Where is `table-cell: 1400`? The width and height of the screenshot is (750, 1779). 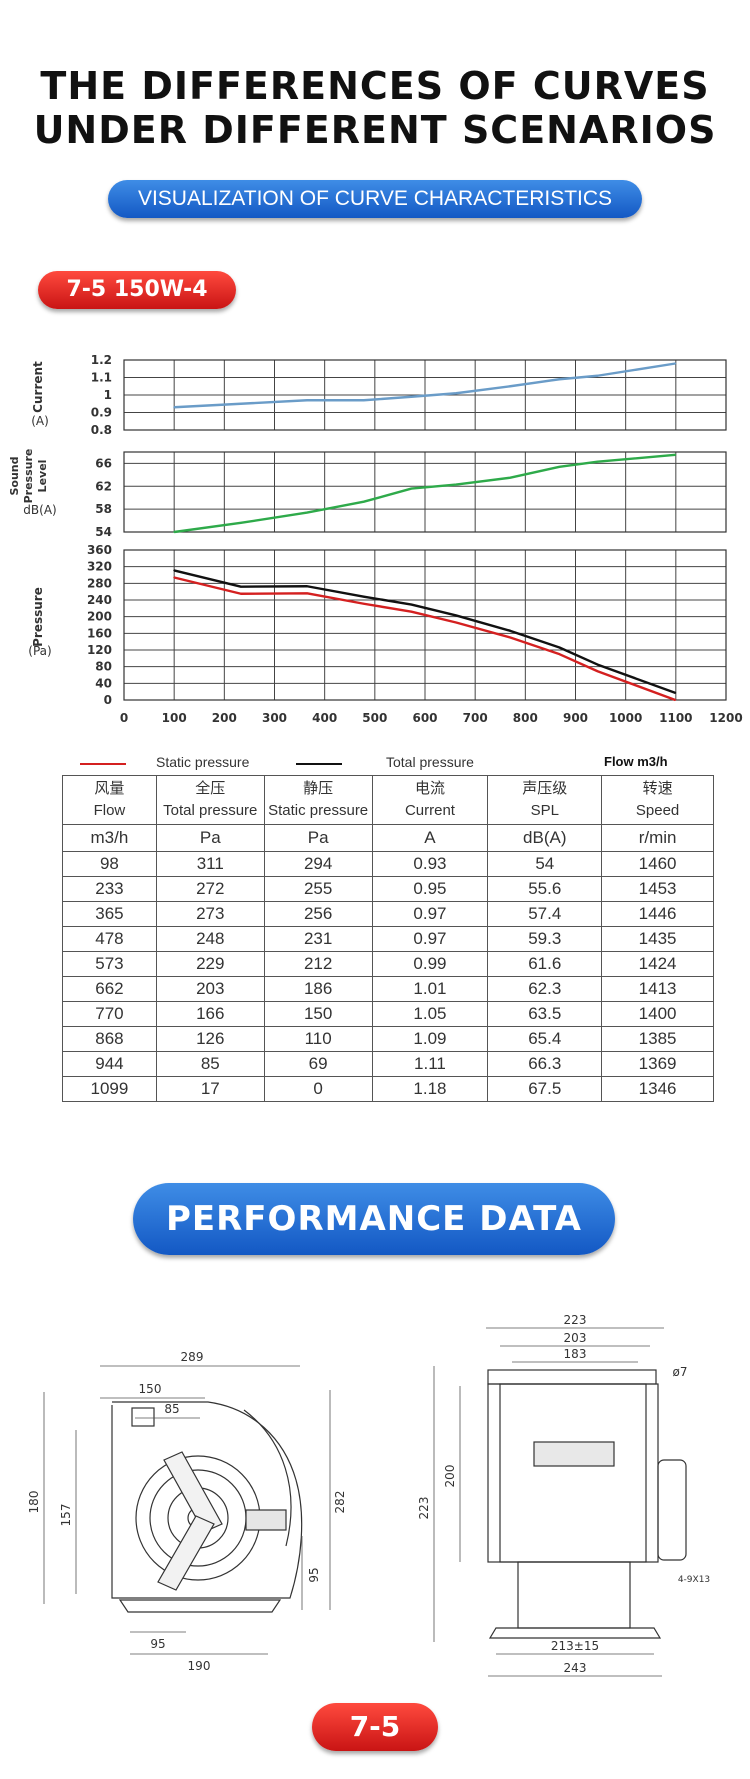
table-cell: 1400 is located at coordinates (657, 1014).